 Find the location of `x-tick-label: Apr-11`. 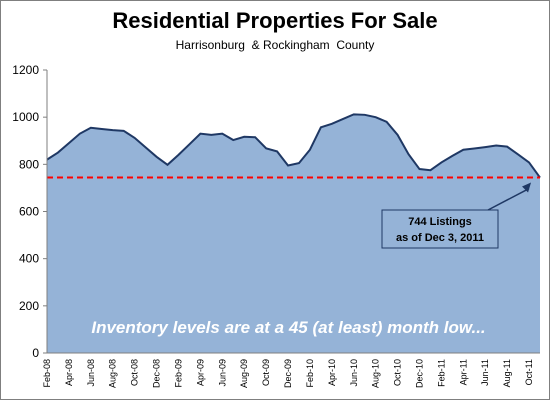

x-tick-label: Apr-11 is located at coordinates (463, 372).